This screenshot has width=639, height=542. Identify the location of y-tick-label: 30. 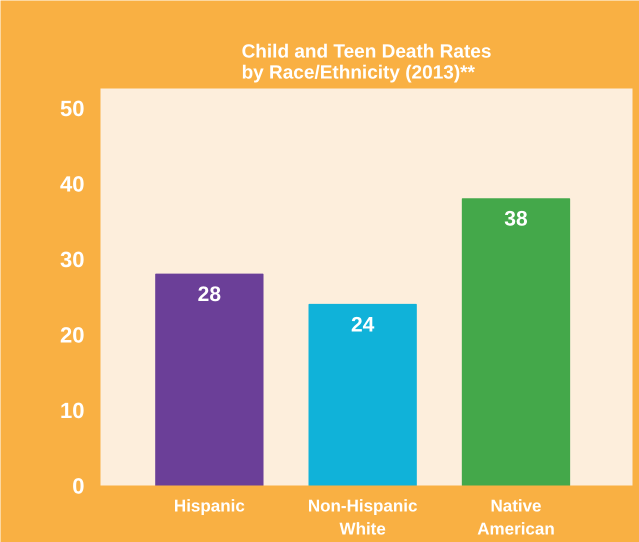
(72, 259).